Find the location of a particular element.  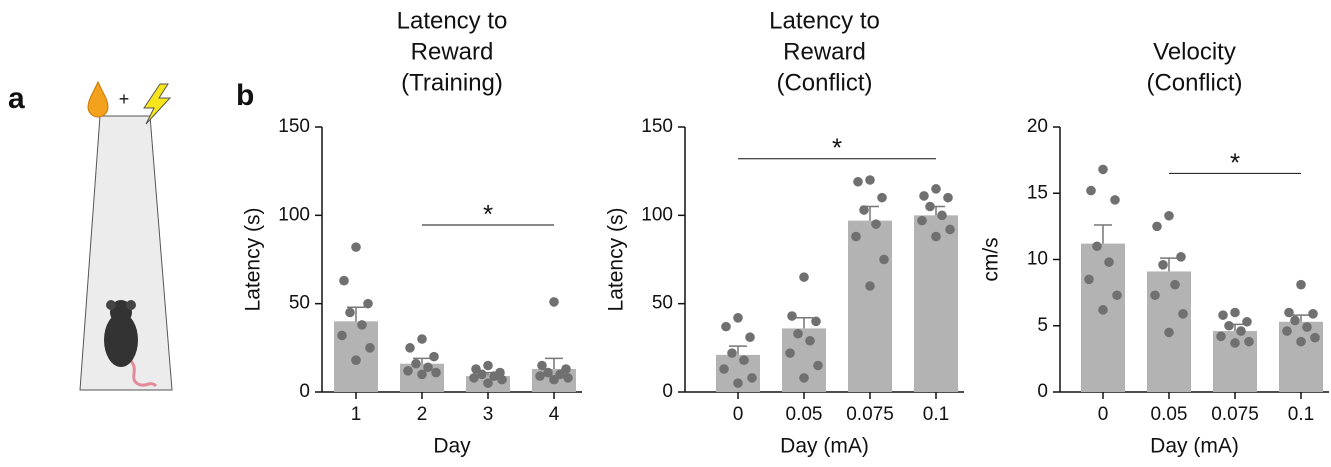

bolt is located at coordinates (157, 104).